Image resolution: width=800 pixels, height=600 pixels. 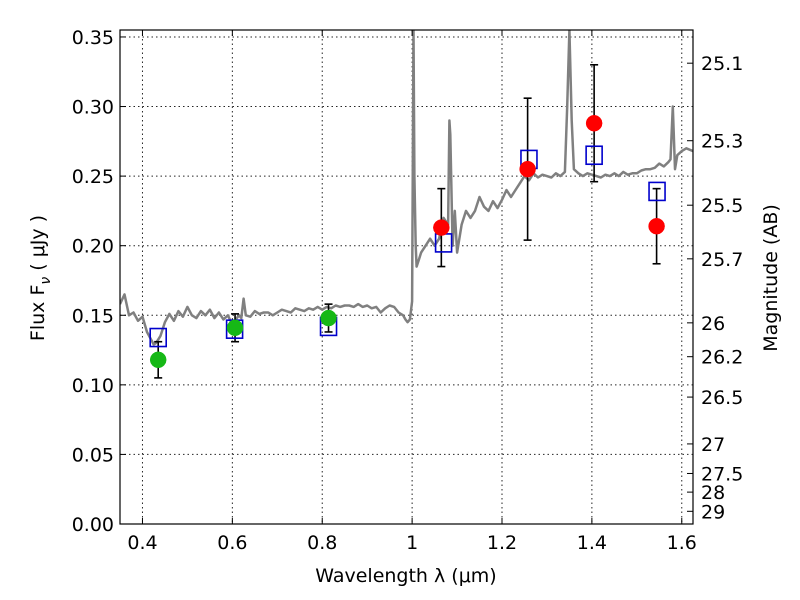 What do you see at coordinates (405, 576) in the screenshot?
I see `x-axis-label: Wavelength λ (μm)` at bounding box center [405, 576].